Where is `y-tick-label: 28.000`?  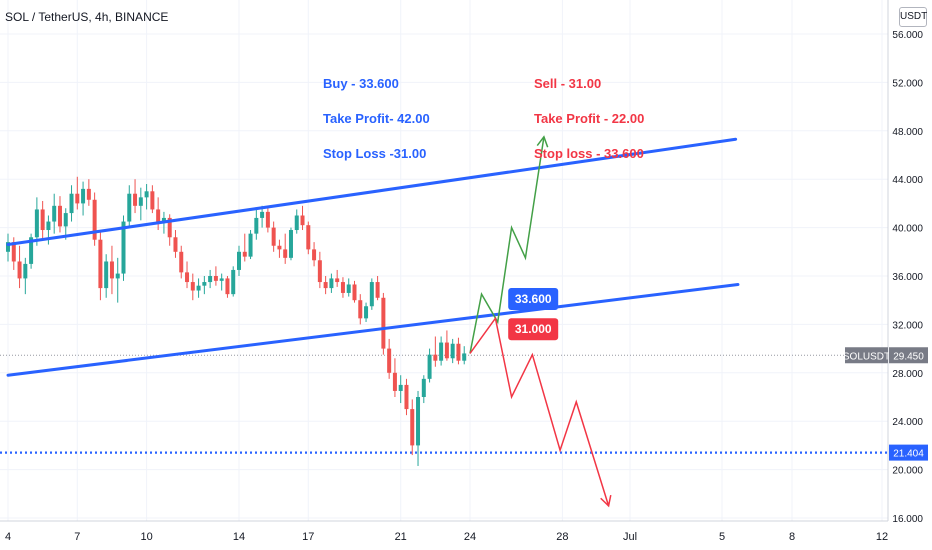
y-tick-label: 28.000 is located at coordinates (907, 374).